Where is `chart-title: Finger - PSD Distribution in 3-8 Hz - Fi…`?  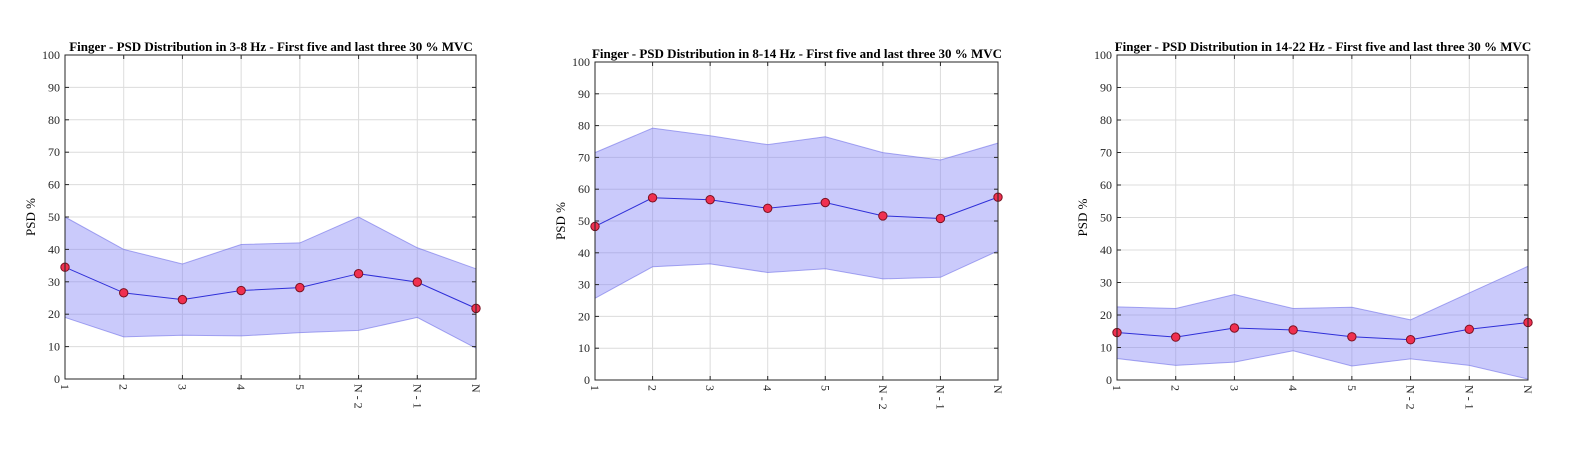
chart-title: Finger - PSD Distribution in 3-8 Hz - Fi… is located at coordinates (271, 46).